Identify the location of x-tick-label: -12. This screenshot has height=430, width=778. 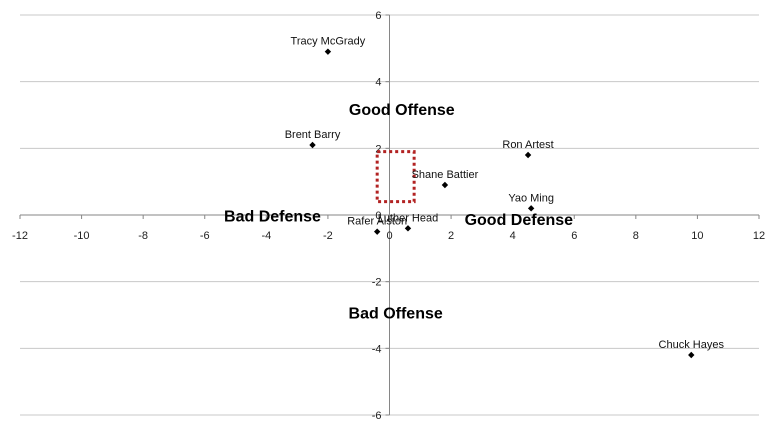
(20, 236).